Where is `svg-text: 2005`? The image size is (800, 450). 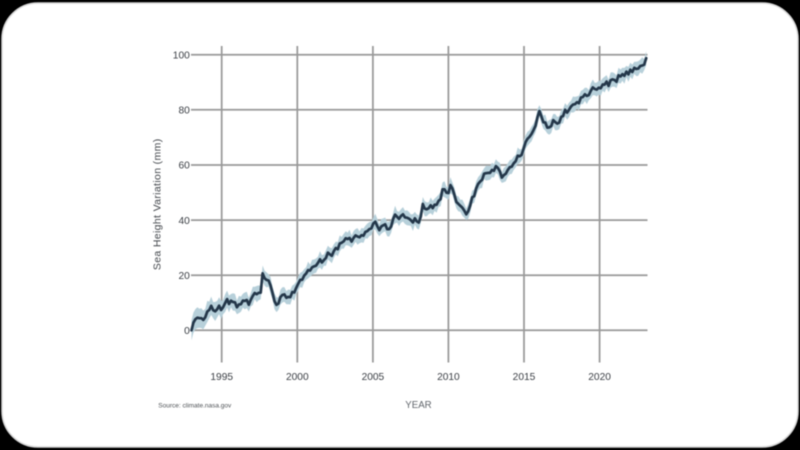 svg-text: 2005 is located at coordinates (373, 377).